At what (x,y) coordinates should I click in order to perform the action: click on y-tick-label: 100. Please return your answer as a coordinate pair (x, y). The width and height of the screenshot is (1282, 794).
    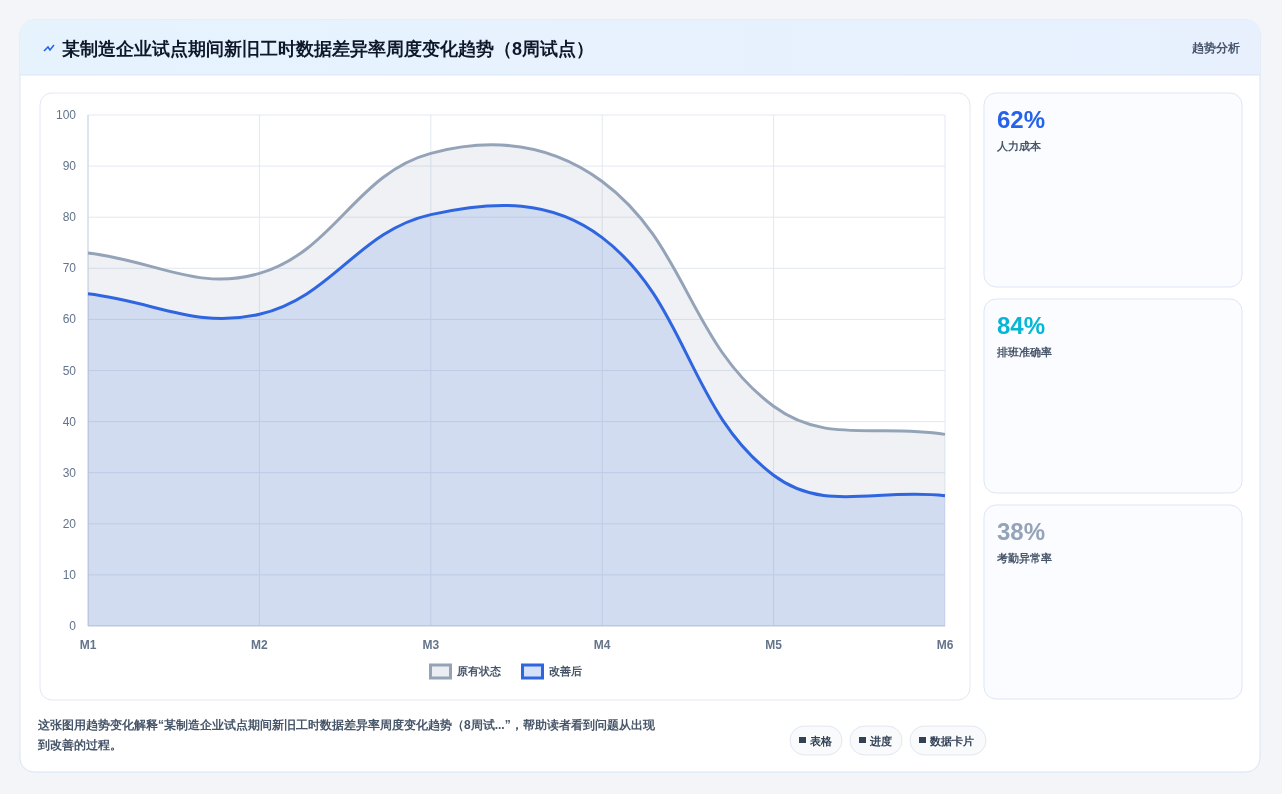
    Looking at the image, I should click on (66, 115).